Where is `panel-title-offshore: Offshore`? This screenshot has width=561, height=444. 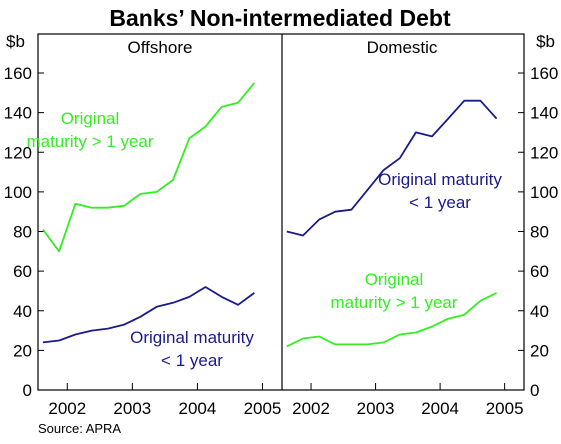
panel-title-offshore: Offshore is located at coordinates (160, 47).